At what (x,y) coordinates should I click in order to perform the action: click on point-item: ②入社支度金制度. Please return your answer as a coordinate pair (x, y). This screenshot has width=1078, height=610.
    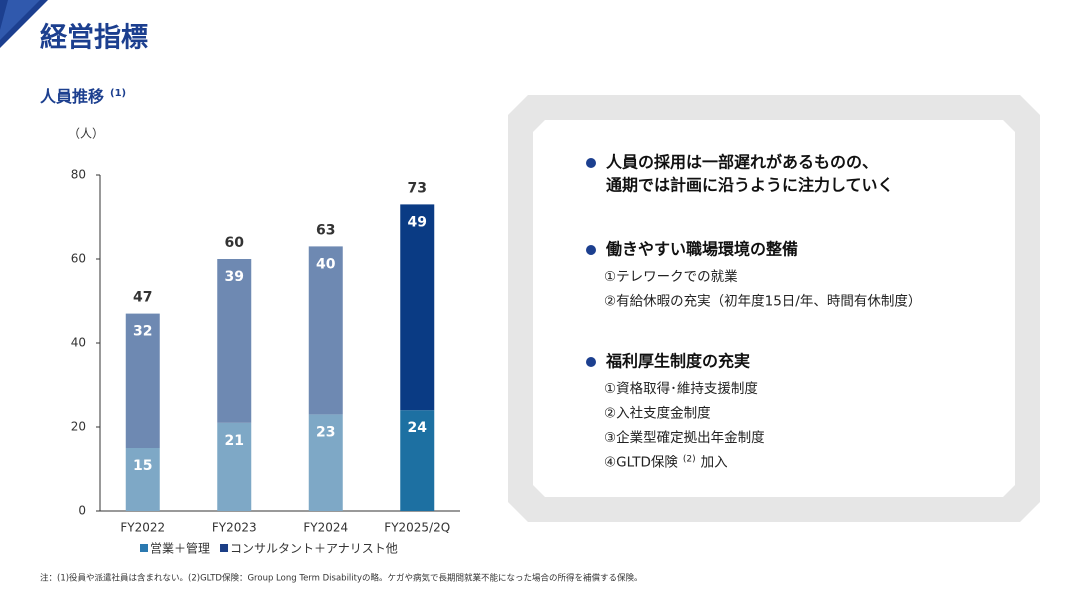
    Looking at the image, I should click on (657, 414).